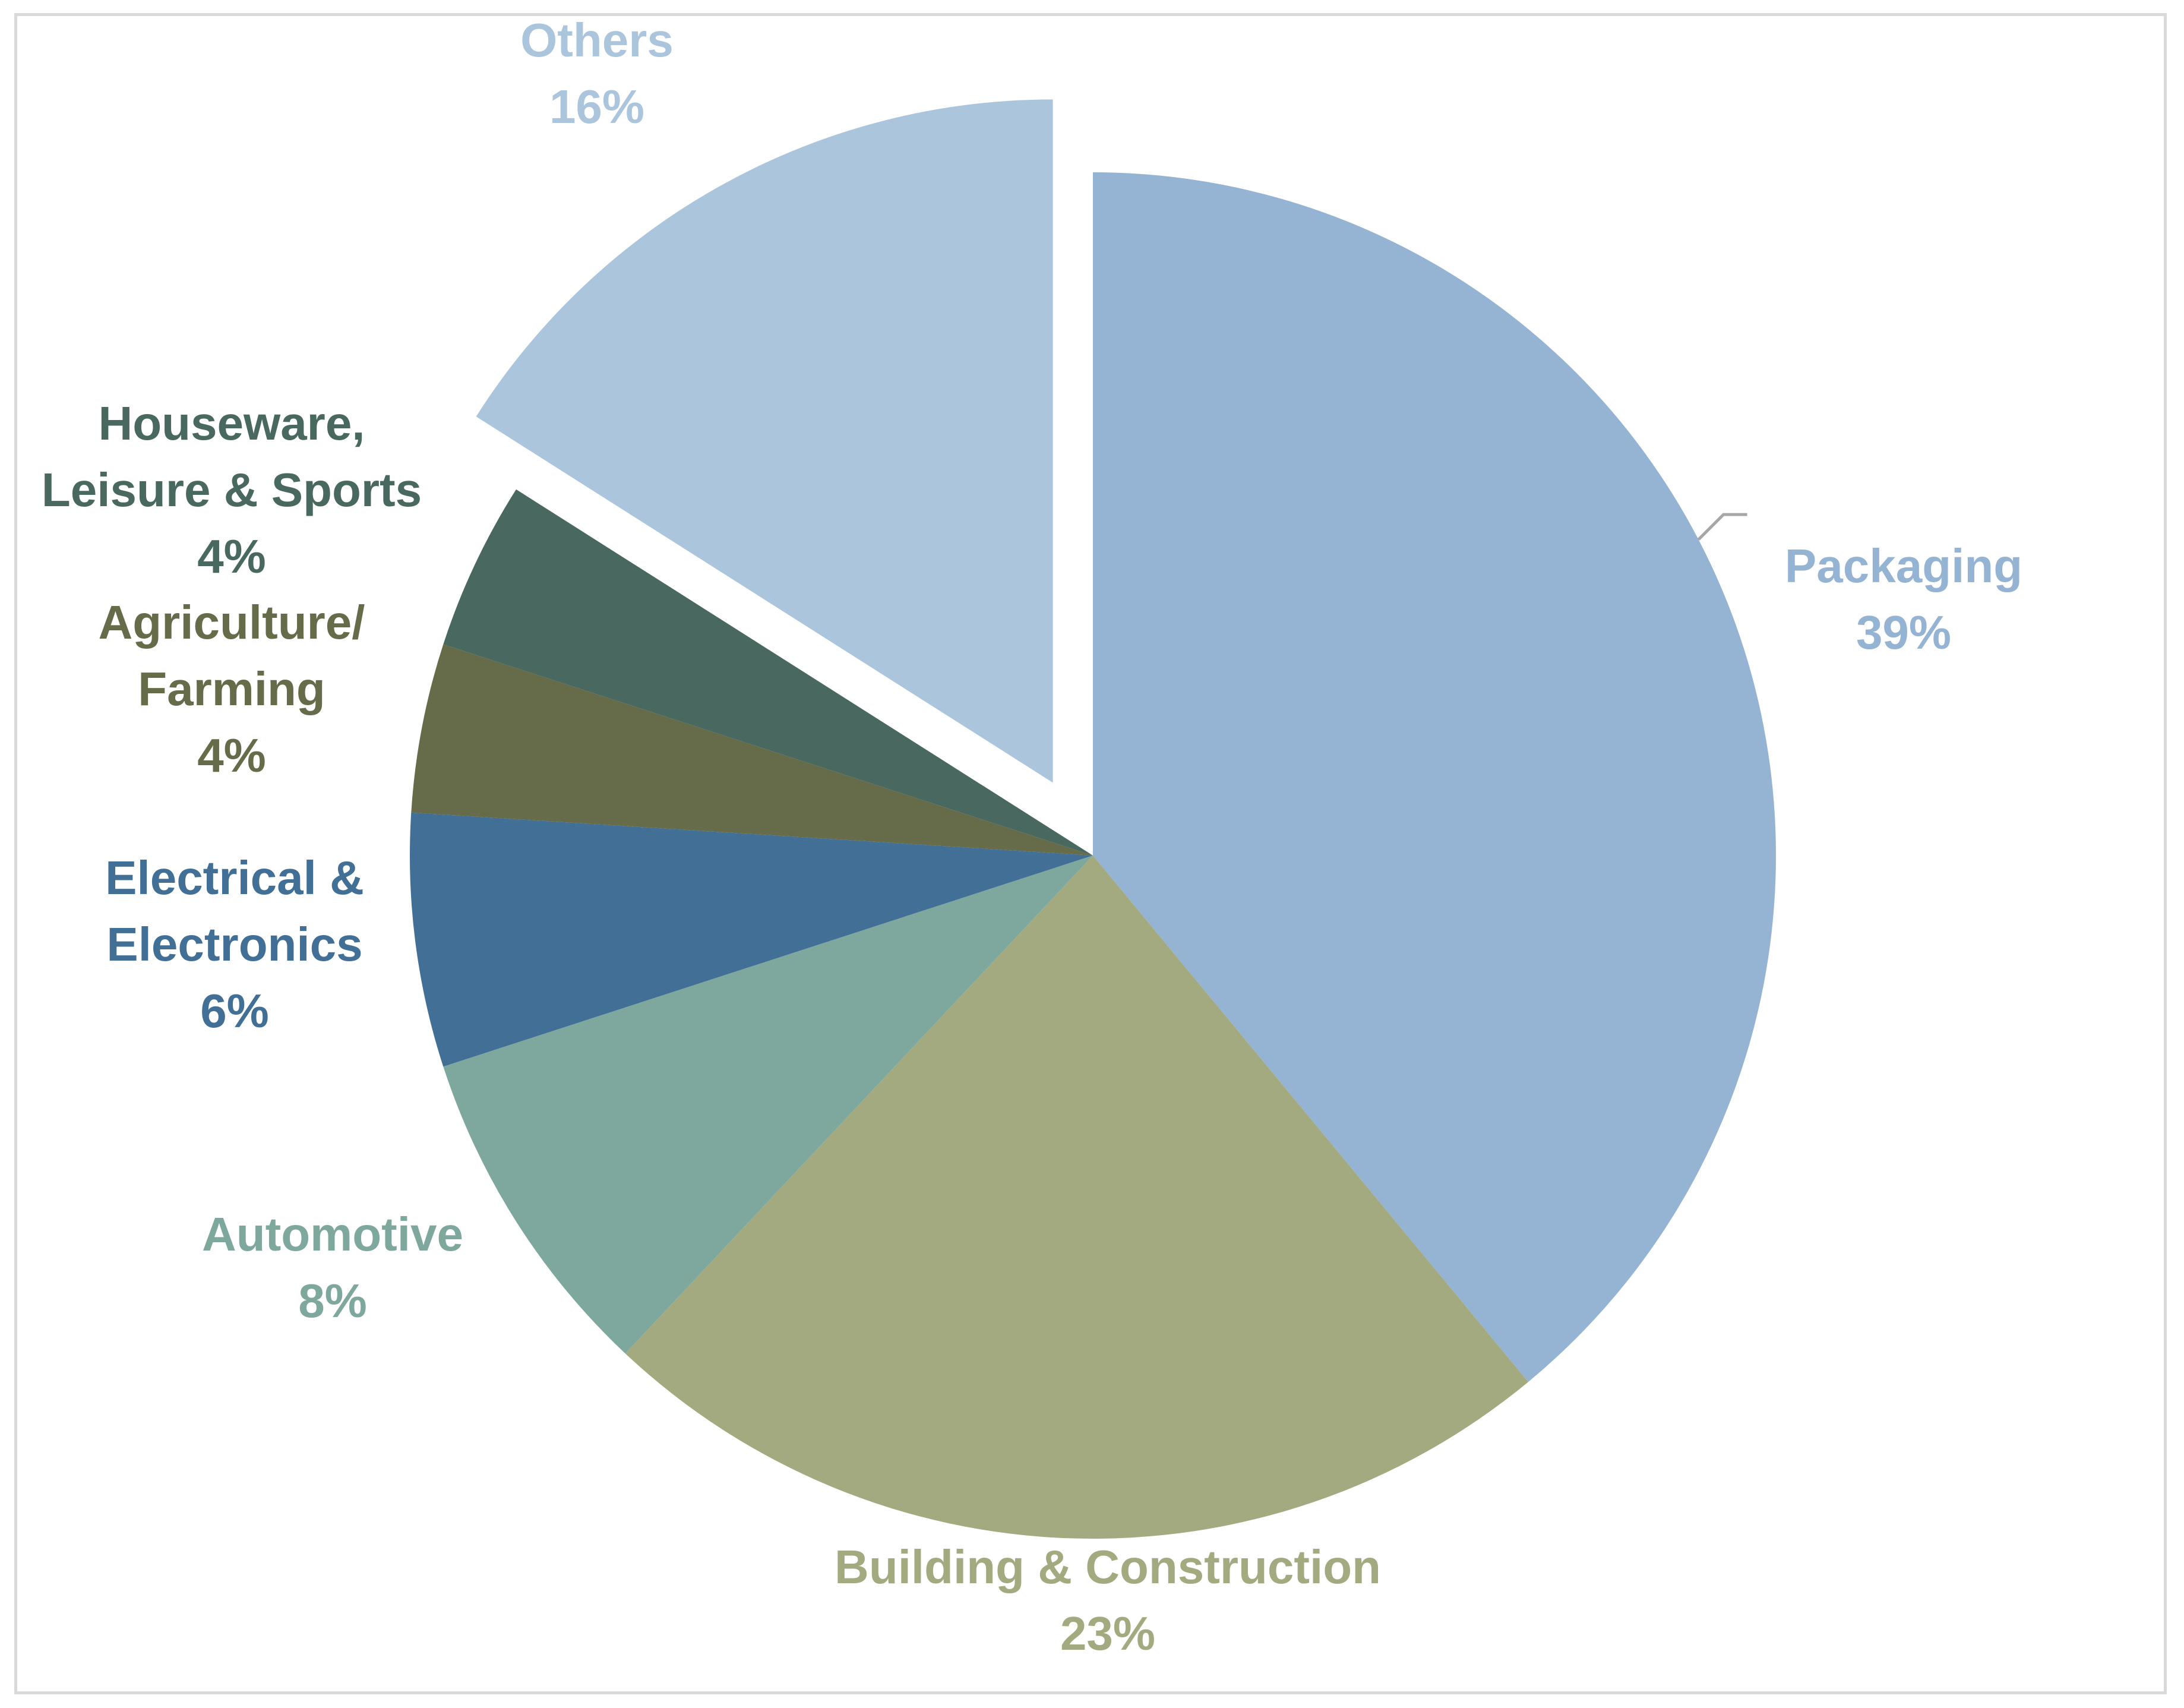 Image resolution: width=2184 pixels, height=1708 pixels. Describe the element at coordinates (332, 1267) in the screenshot. I see `data-label-automotive: Automotive 8%` at that location.